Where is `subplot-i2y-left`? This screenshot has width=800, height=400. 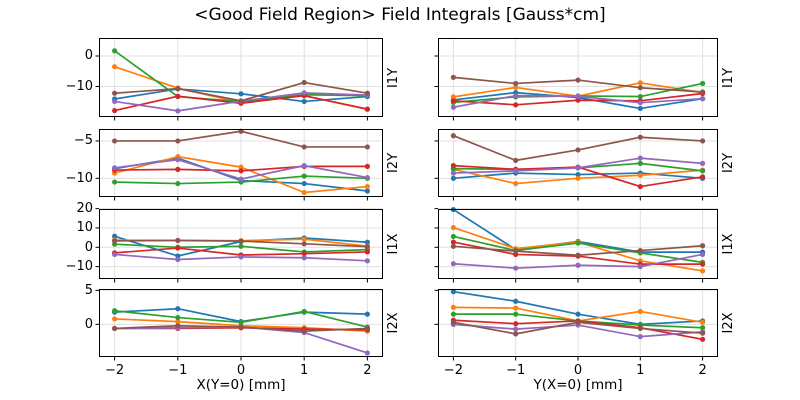 subplot-i2y-left is located at coordinates (239, 164).